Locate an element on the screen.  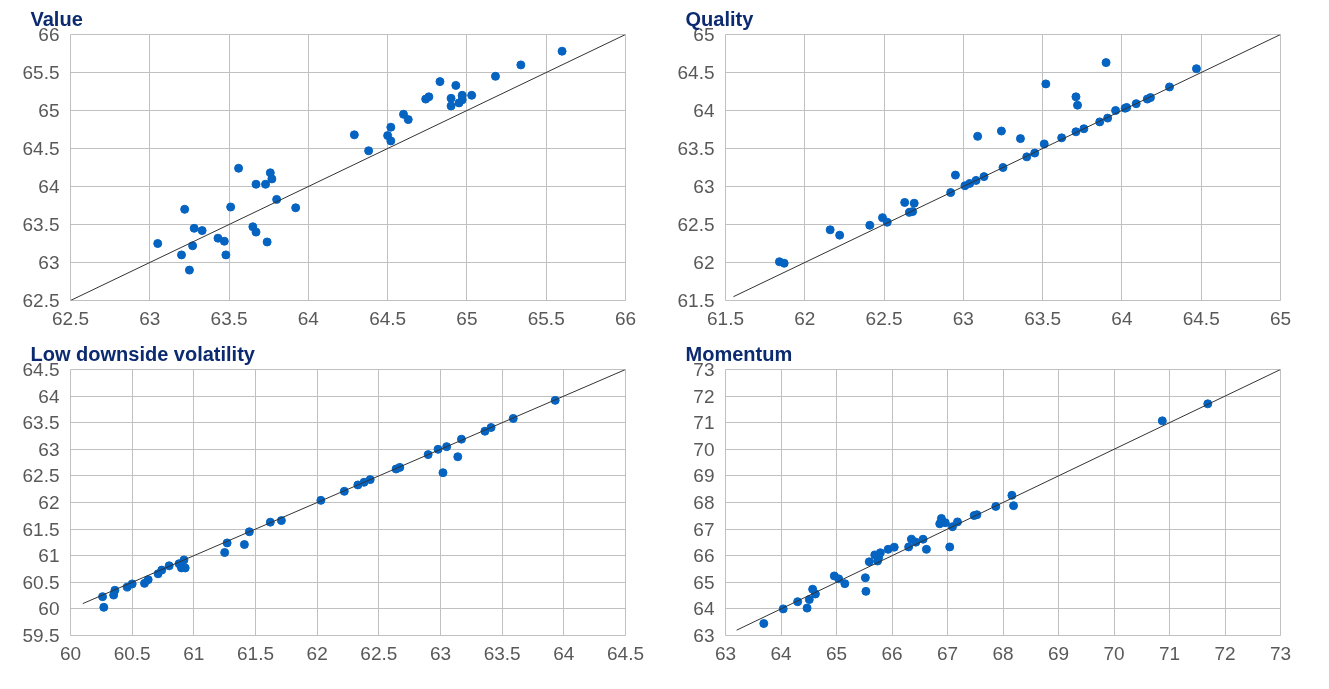
x-tick-label: 72 is located at coordinates (1225, 653).